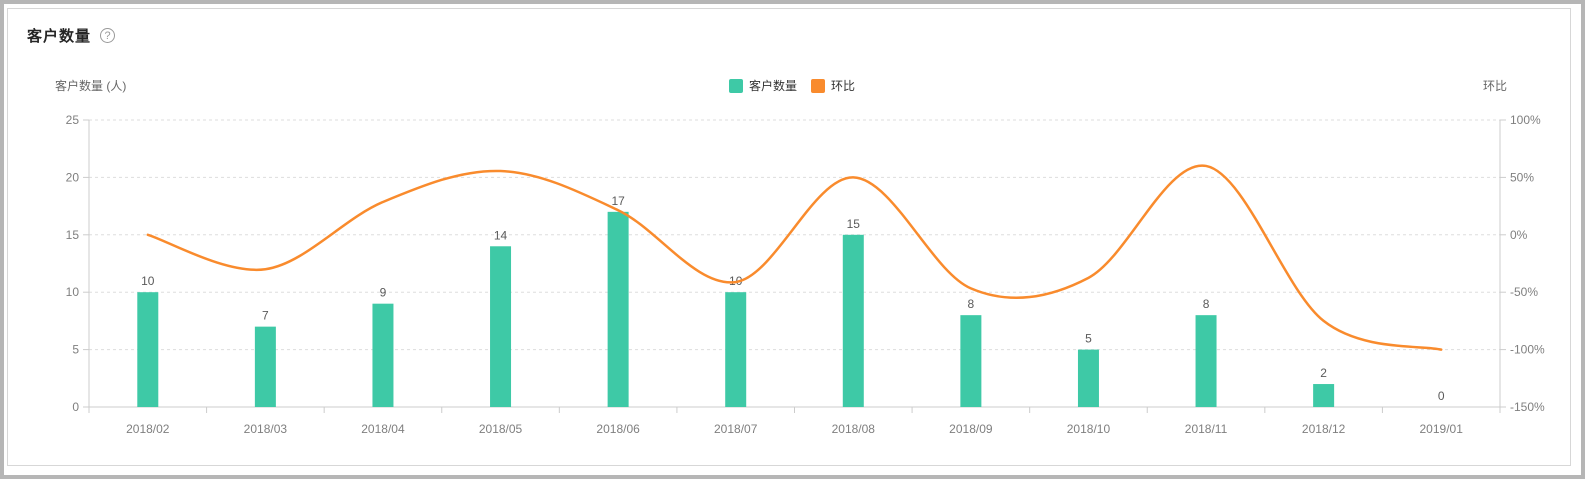  Describe the element at coordinates (1442, 429) in the screenshot. I see `x-axis-label: 2019/01` at that location.